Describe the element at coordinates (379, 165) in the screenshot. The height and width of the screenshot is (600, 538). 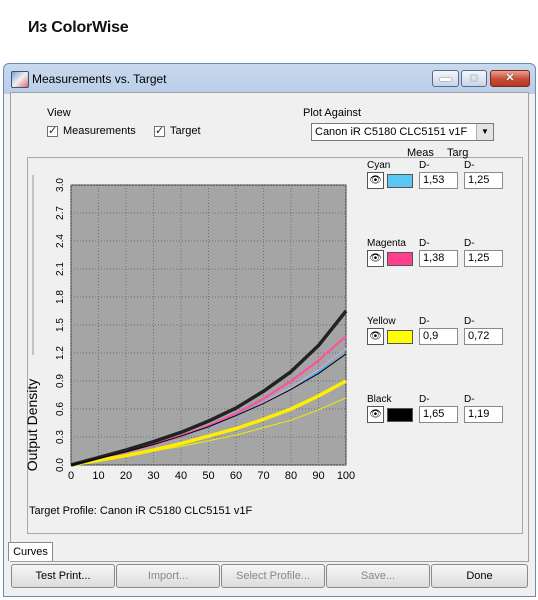
I see `legend-color-name: Cyan` at that location.